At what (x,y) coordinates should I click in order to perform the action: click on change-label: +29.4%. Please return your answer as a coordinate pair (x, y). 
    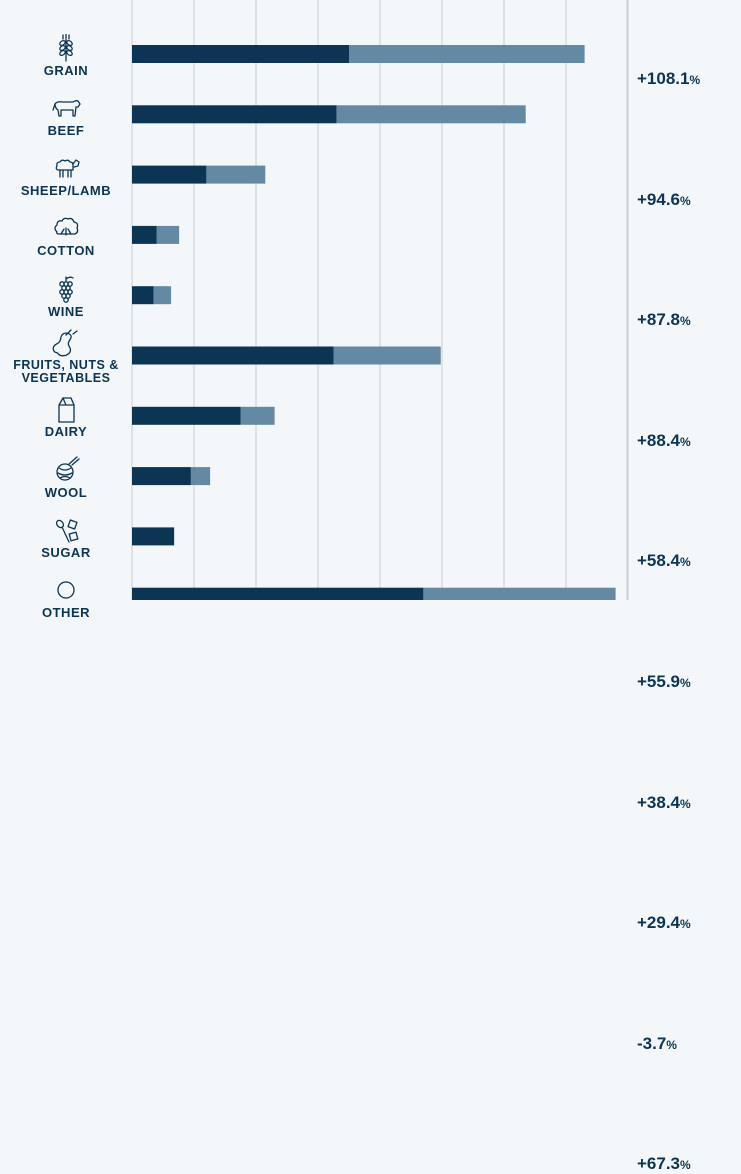
    Looking at the image, I should click on (664, 923).